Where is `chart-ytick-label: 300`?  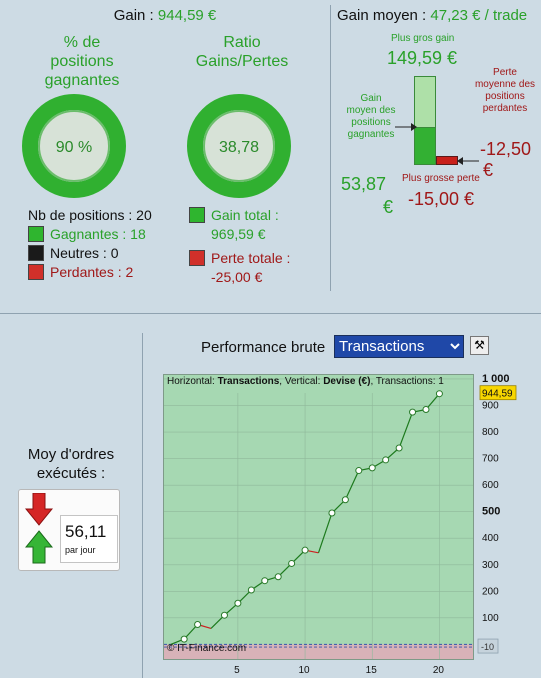 chart-ytick-label: 300 is located at coordinates (490, 565).